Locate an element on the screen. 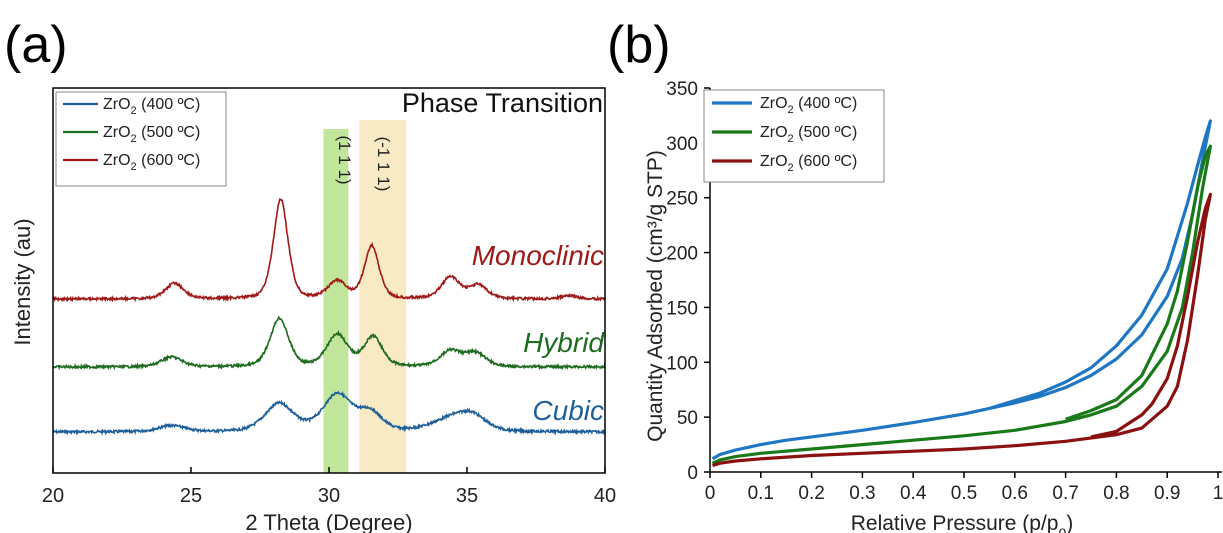 Image resolution: width=1223 pixels, height=533 pixels. panel-b-x-tick-label: 0.5 is located at coordinates (964, 493).